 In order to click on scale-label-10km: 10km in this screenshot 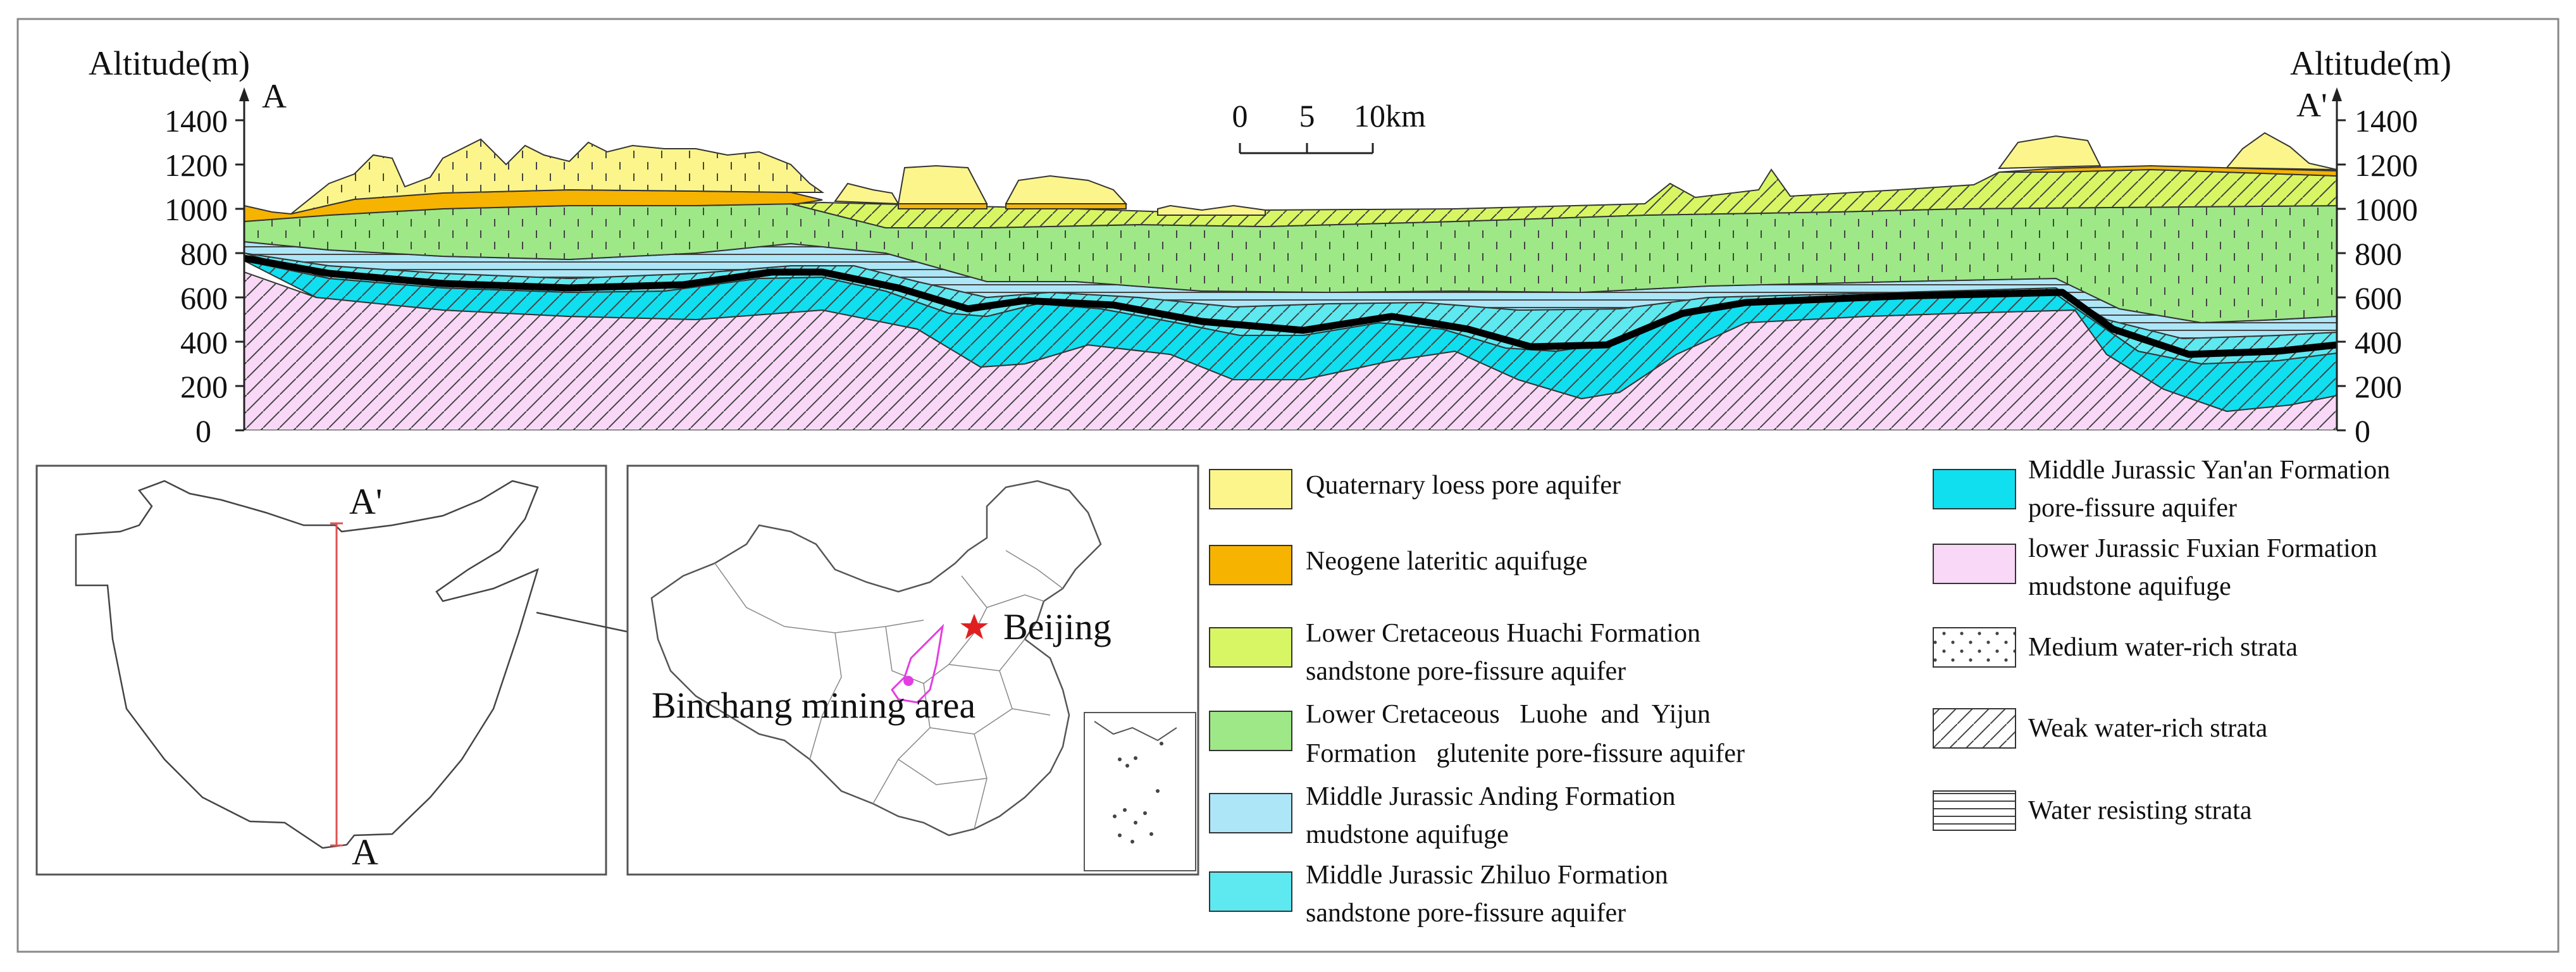, I will do `click(1390, 116)`.